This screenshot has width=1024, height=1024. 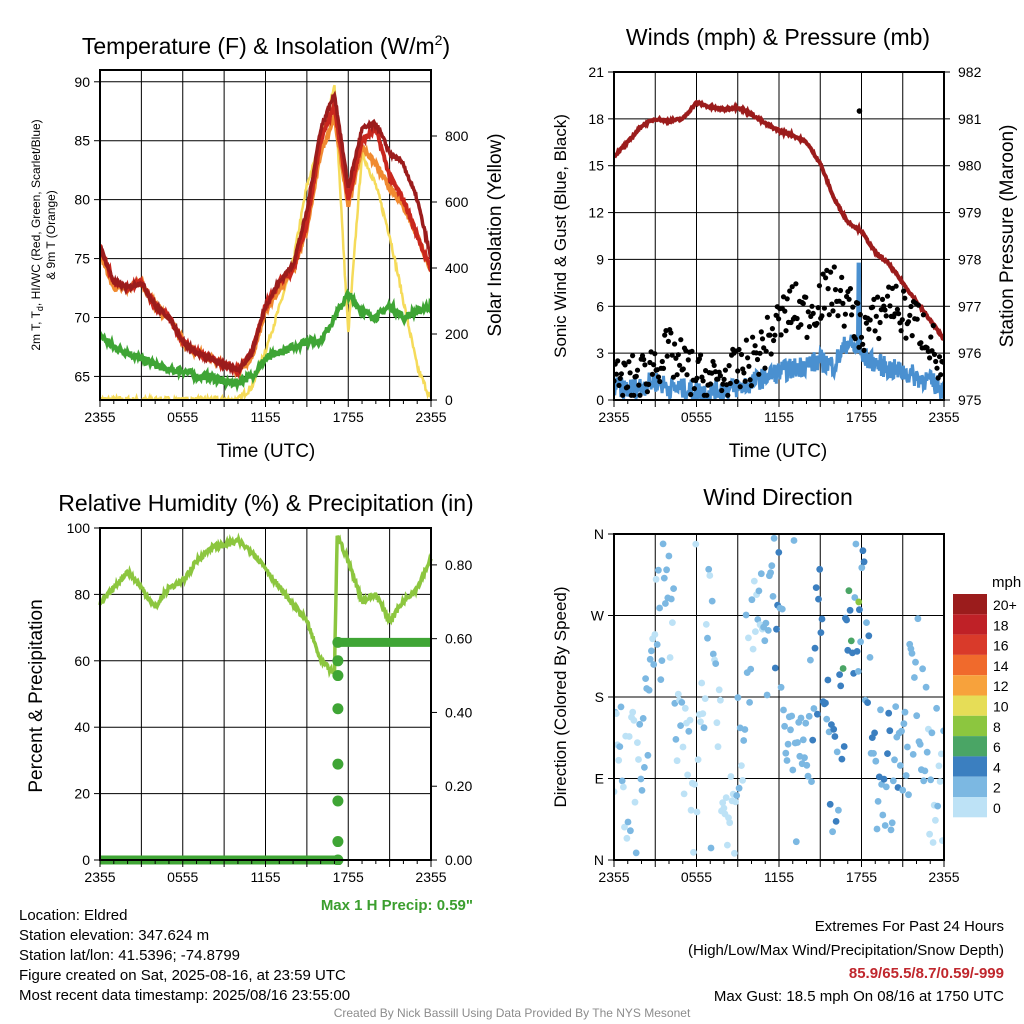 What do you see at coordinates (265, 605) in the screenshot?
I see `relative-humidity-line` at bounding box center [265, 605].